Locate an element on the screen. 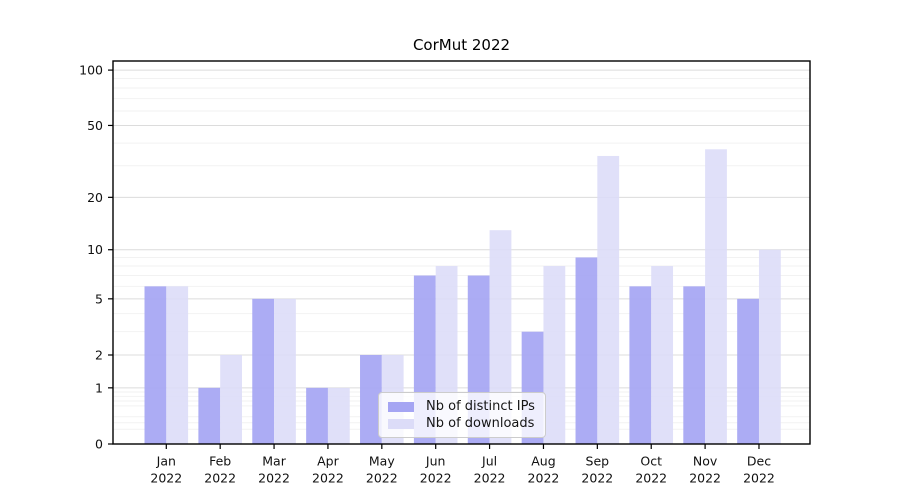 The height and width of the screenshot is (500, 900). bar-downloads-jan is located at coordinates (177, 365).